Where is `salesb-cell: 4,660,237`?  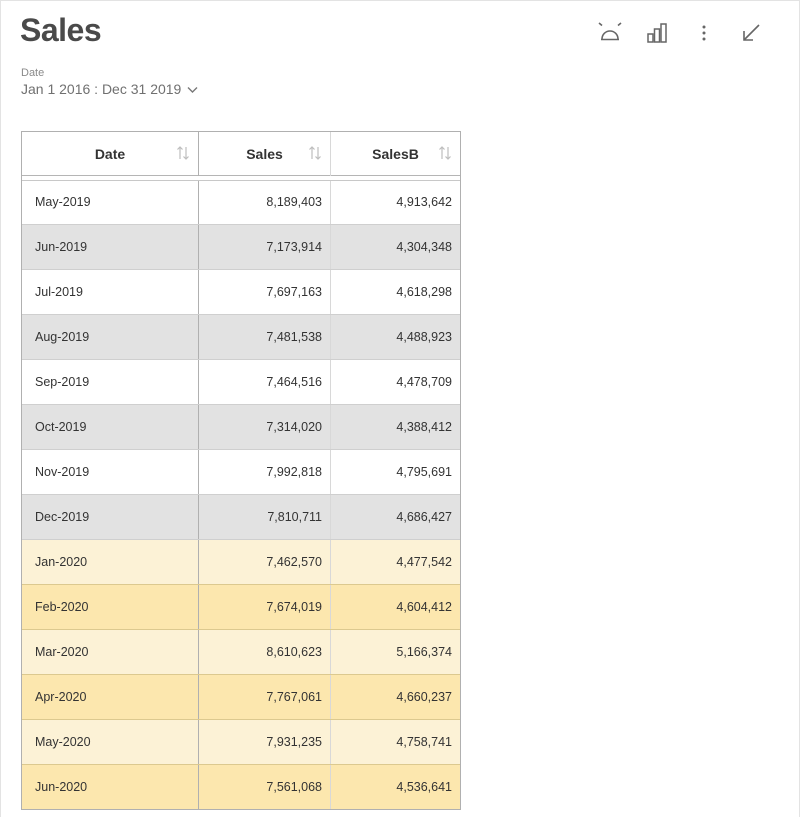 salesb-cell: 4,660,237 is located at coordinates (424, 697).